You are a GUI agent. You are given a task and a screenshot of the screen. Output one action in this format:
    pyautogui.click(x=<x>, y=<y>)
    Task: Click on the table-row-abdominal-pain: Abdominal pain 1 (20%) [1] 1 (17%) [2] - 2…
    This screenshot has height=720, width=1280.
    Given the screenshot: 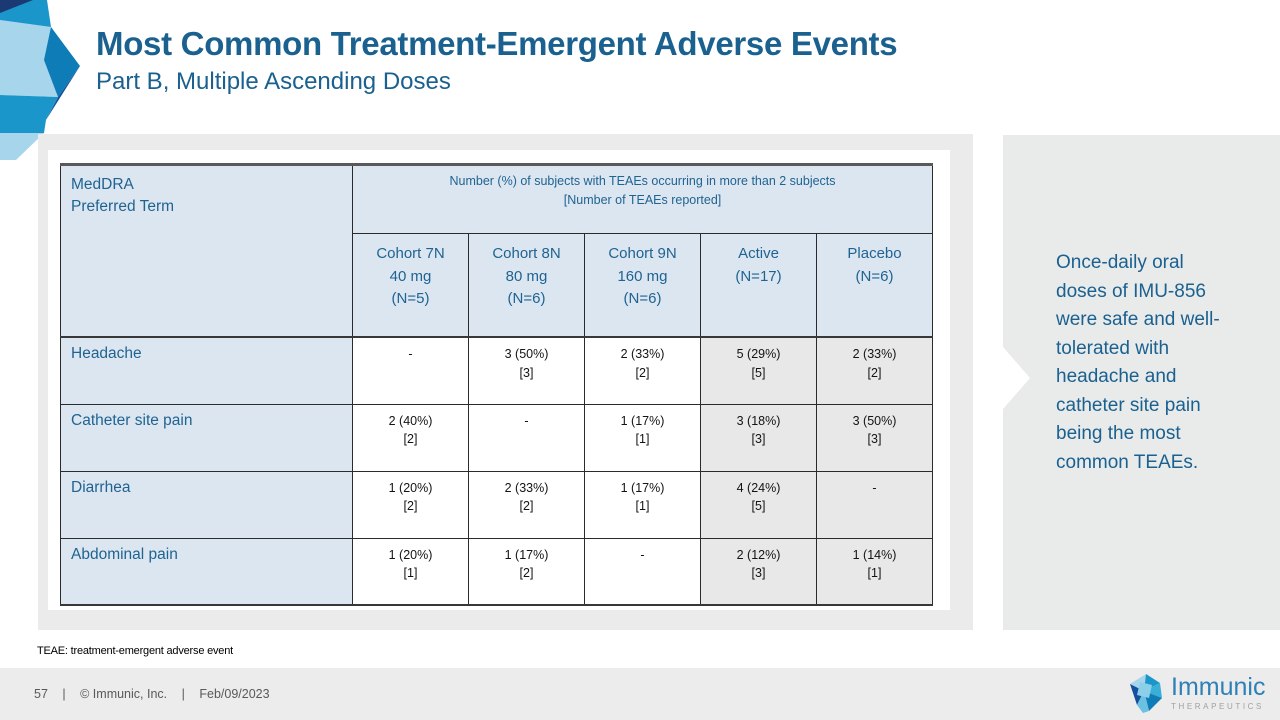 What is the action you would take?
    pyautogui.click(x=497, y=571)
    